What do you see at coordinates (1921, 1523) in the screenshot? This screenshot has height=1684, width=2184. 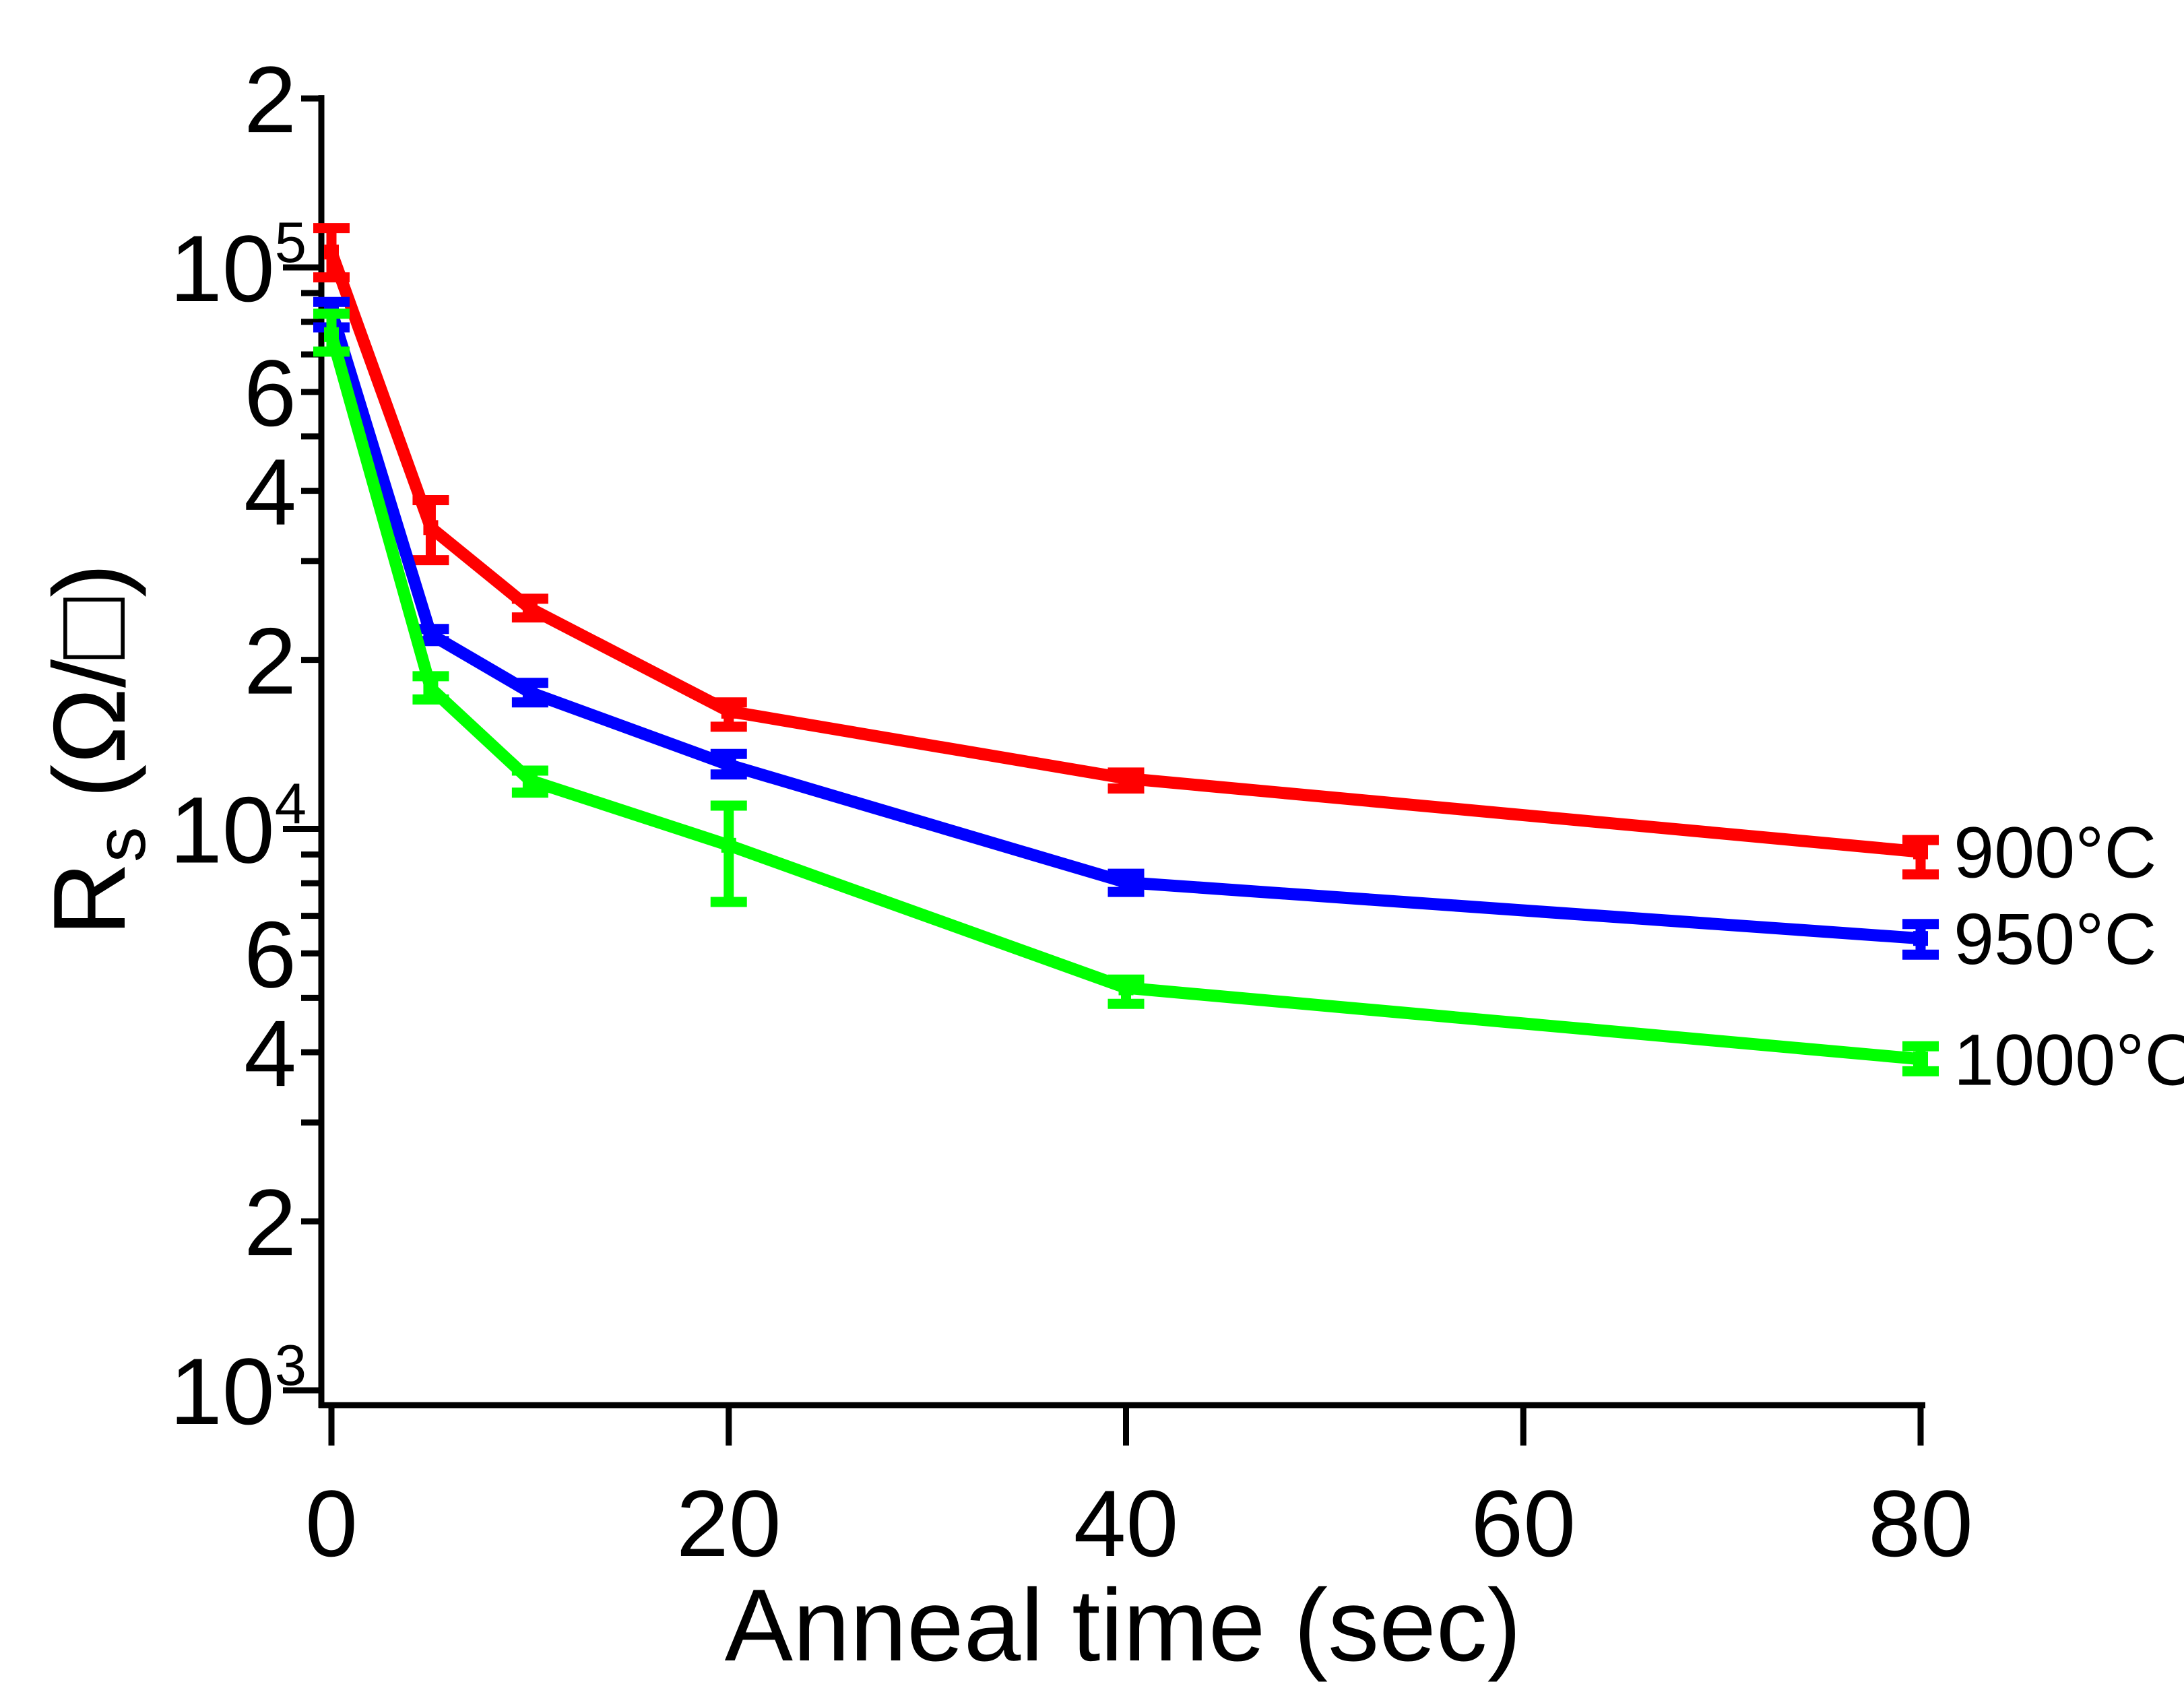 I see `x-tick-label: 80` at bounding box center [1921, 1523].